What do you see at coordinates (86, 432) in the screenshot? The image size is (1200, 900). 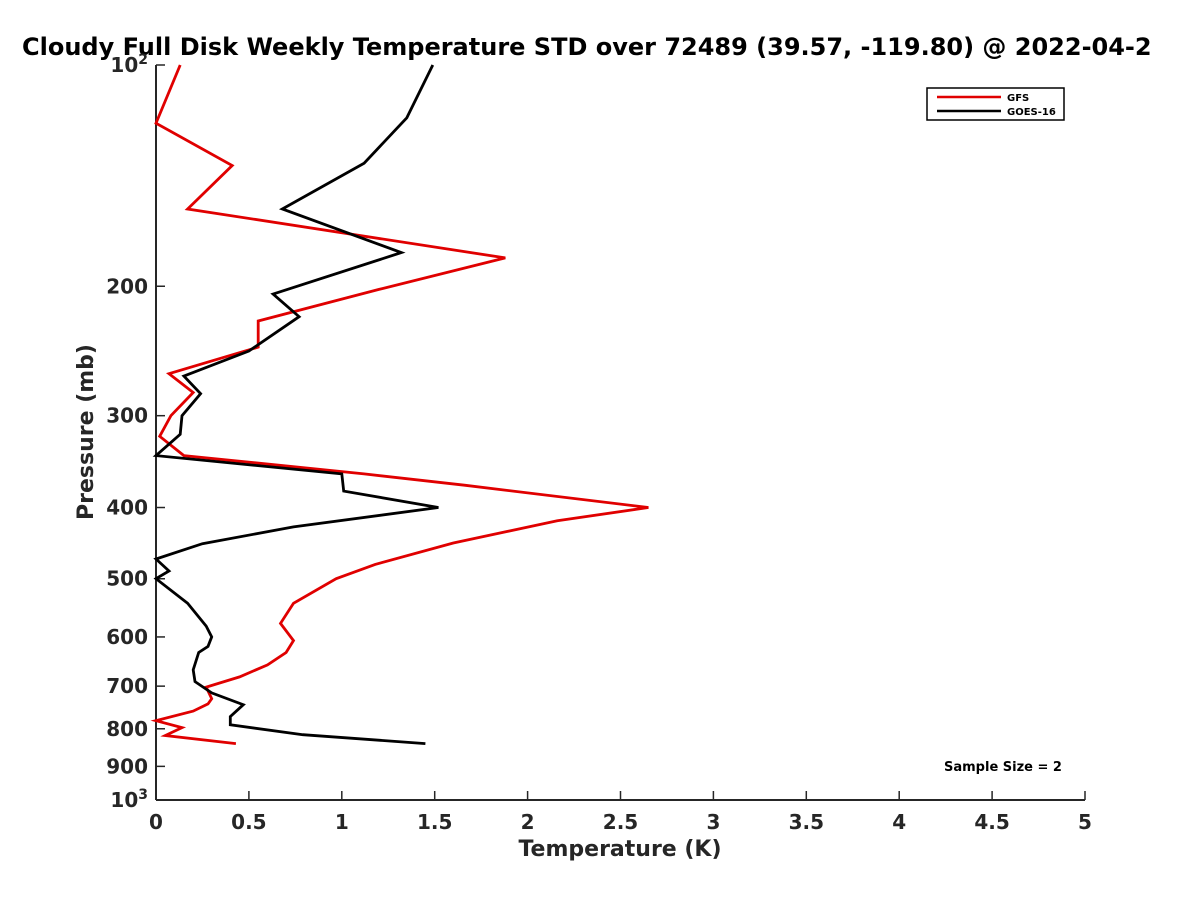 I see `y-axis-label: Pressure (mb)` at bounding box center [86, 432].